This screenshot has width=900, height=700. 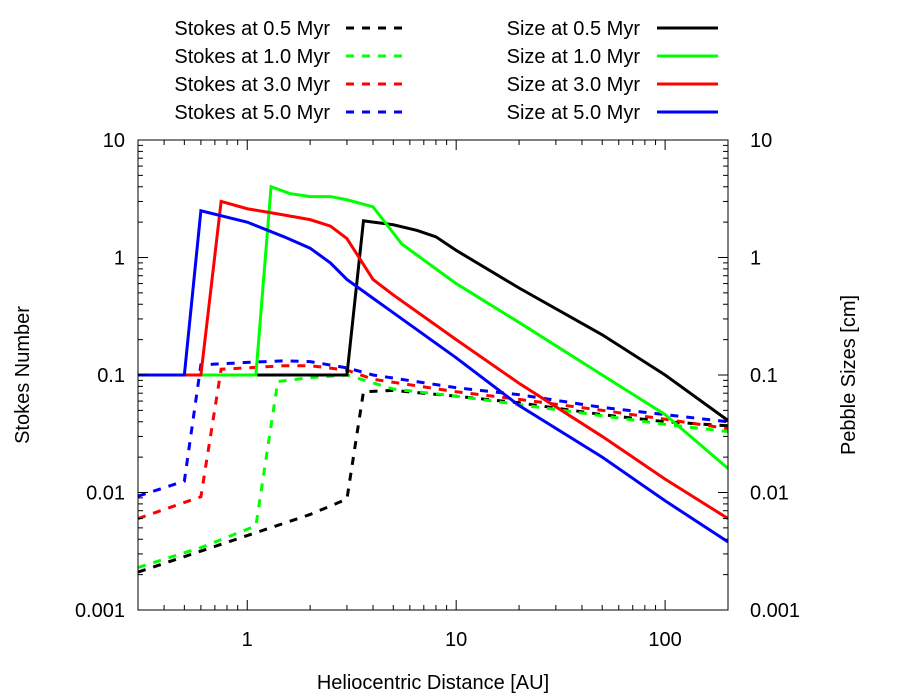 What do you see at coordinates (755, 259) in the screenshot?
I see `y2-tick-label: 1` at bounding box center [755, 259].